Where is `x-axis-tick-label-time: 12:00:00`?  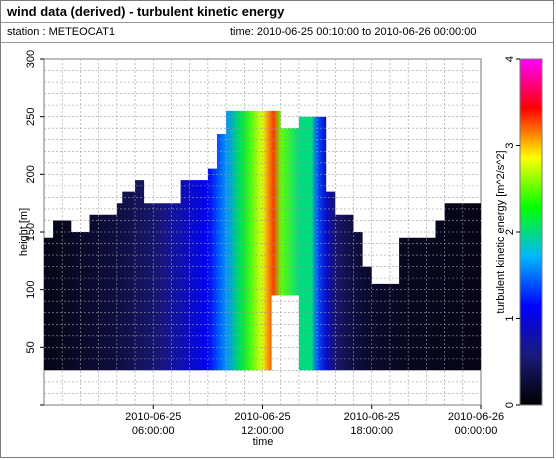
x-axis-tick-label-time: 12:00:00 is located at coordinates (262, 431).